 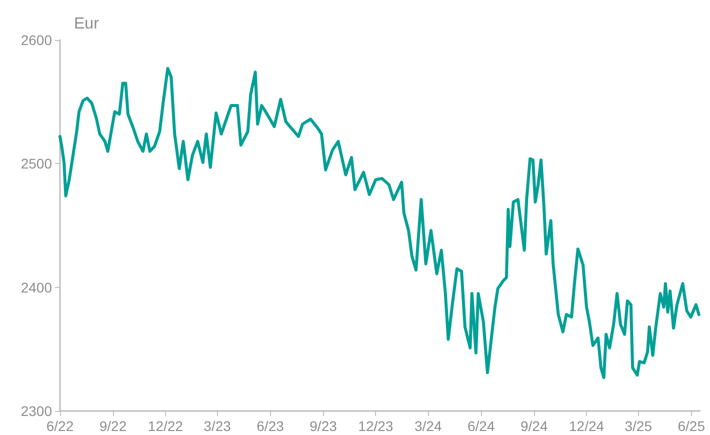 What do you see at coordinates (638, 426) in the screenshot?
I see `x-tick-label: 3/25` at bounding box center [638, 426].